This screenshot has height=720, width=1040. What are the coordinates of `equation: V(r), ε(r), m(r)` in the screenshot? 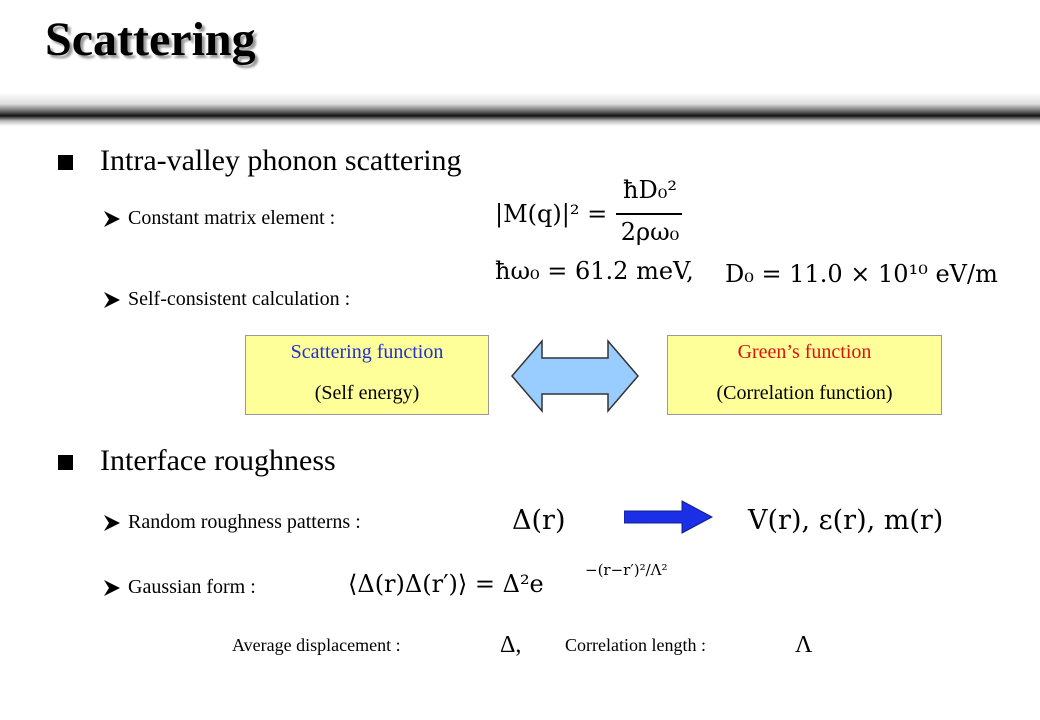 It's located at (846, 520).